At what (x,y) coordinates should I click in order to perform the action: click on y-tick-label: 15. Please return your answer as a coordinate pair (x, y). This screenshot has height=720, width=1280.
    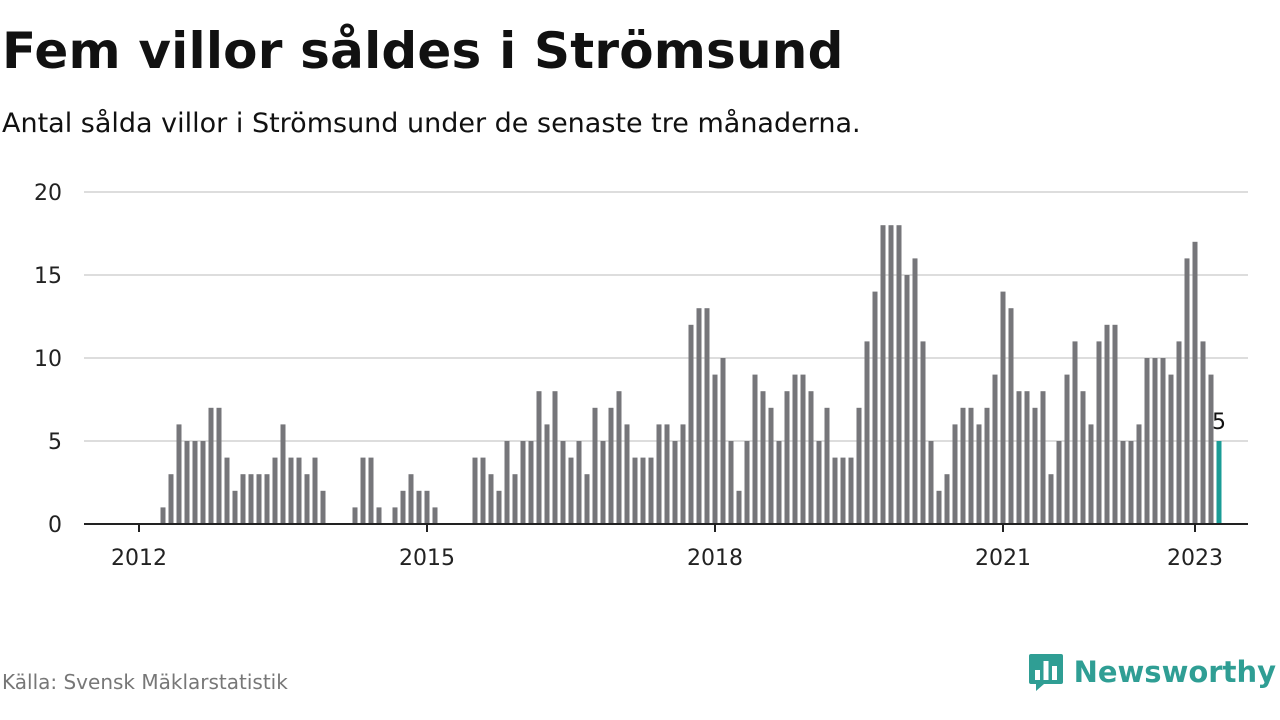
    Looking at the image, I should click on (48, 276).